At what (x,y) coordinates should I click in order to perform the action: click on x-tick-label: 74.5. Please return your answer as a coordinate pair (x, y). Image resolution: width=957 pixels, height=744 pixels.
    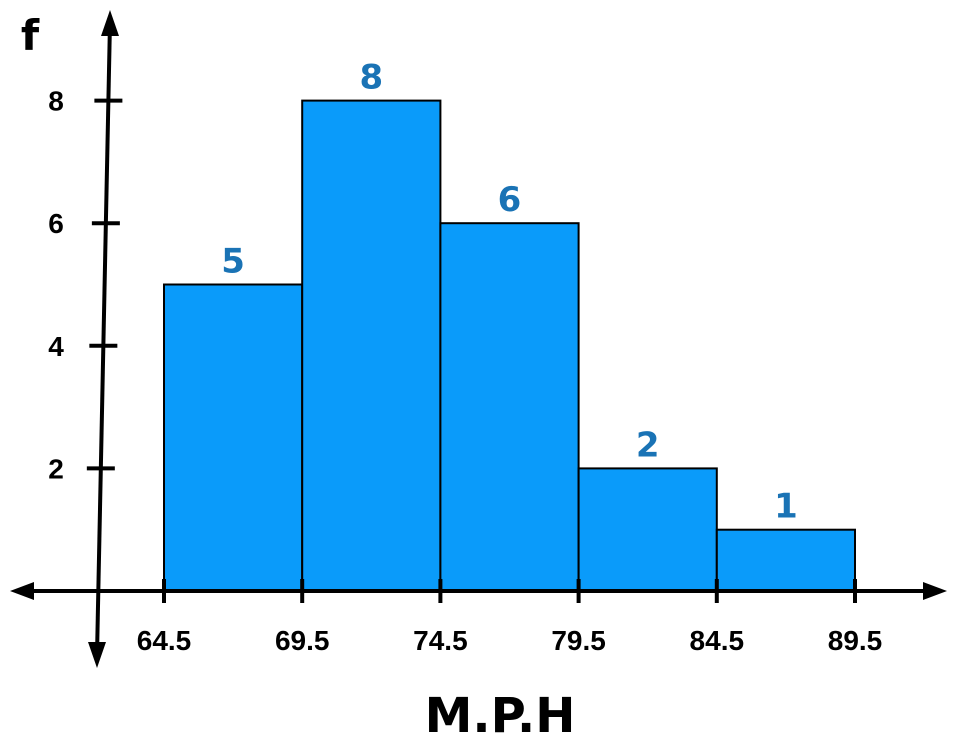
    Looking at the image, I should click on (440, 640).